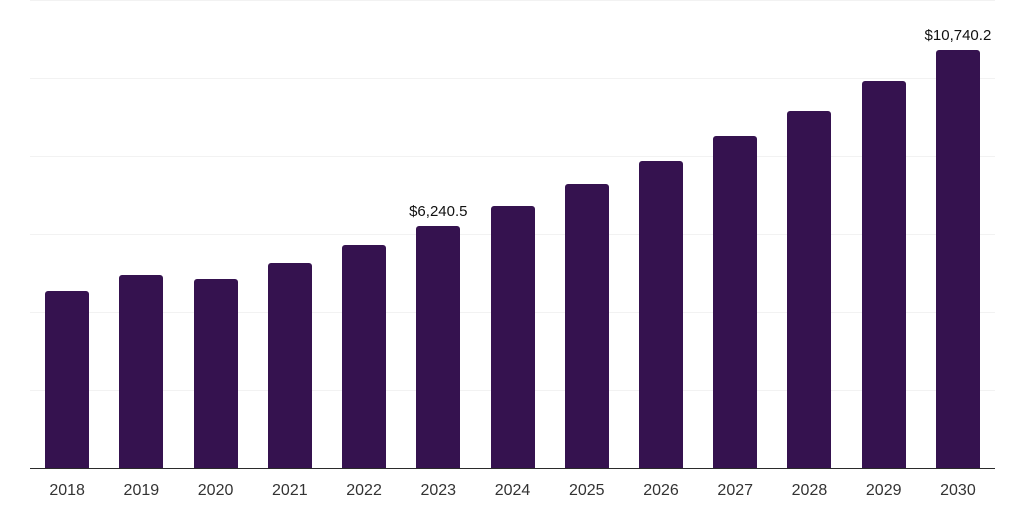 This screenshot has height=512, width=1024. What do you see at coordinates (809, 490) in the screenshot?
I see `x-tick-label: 2028` at bounding box center [809, 490].